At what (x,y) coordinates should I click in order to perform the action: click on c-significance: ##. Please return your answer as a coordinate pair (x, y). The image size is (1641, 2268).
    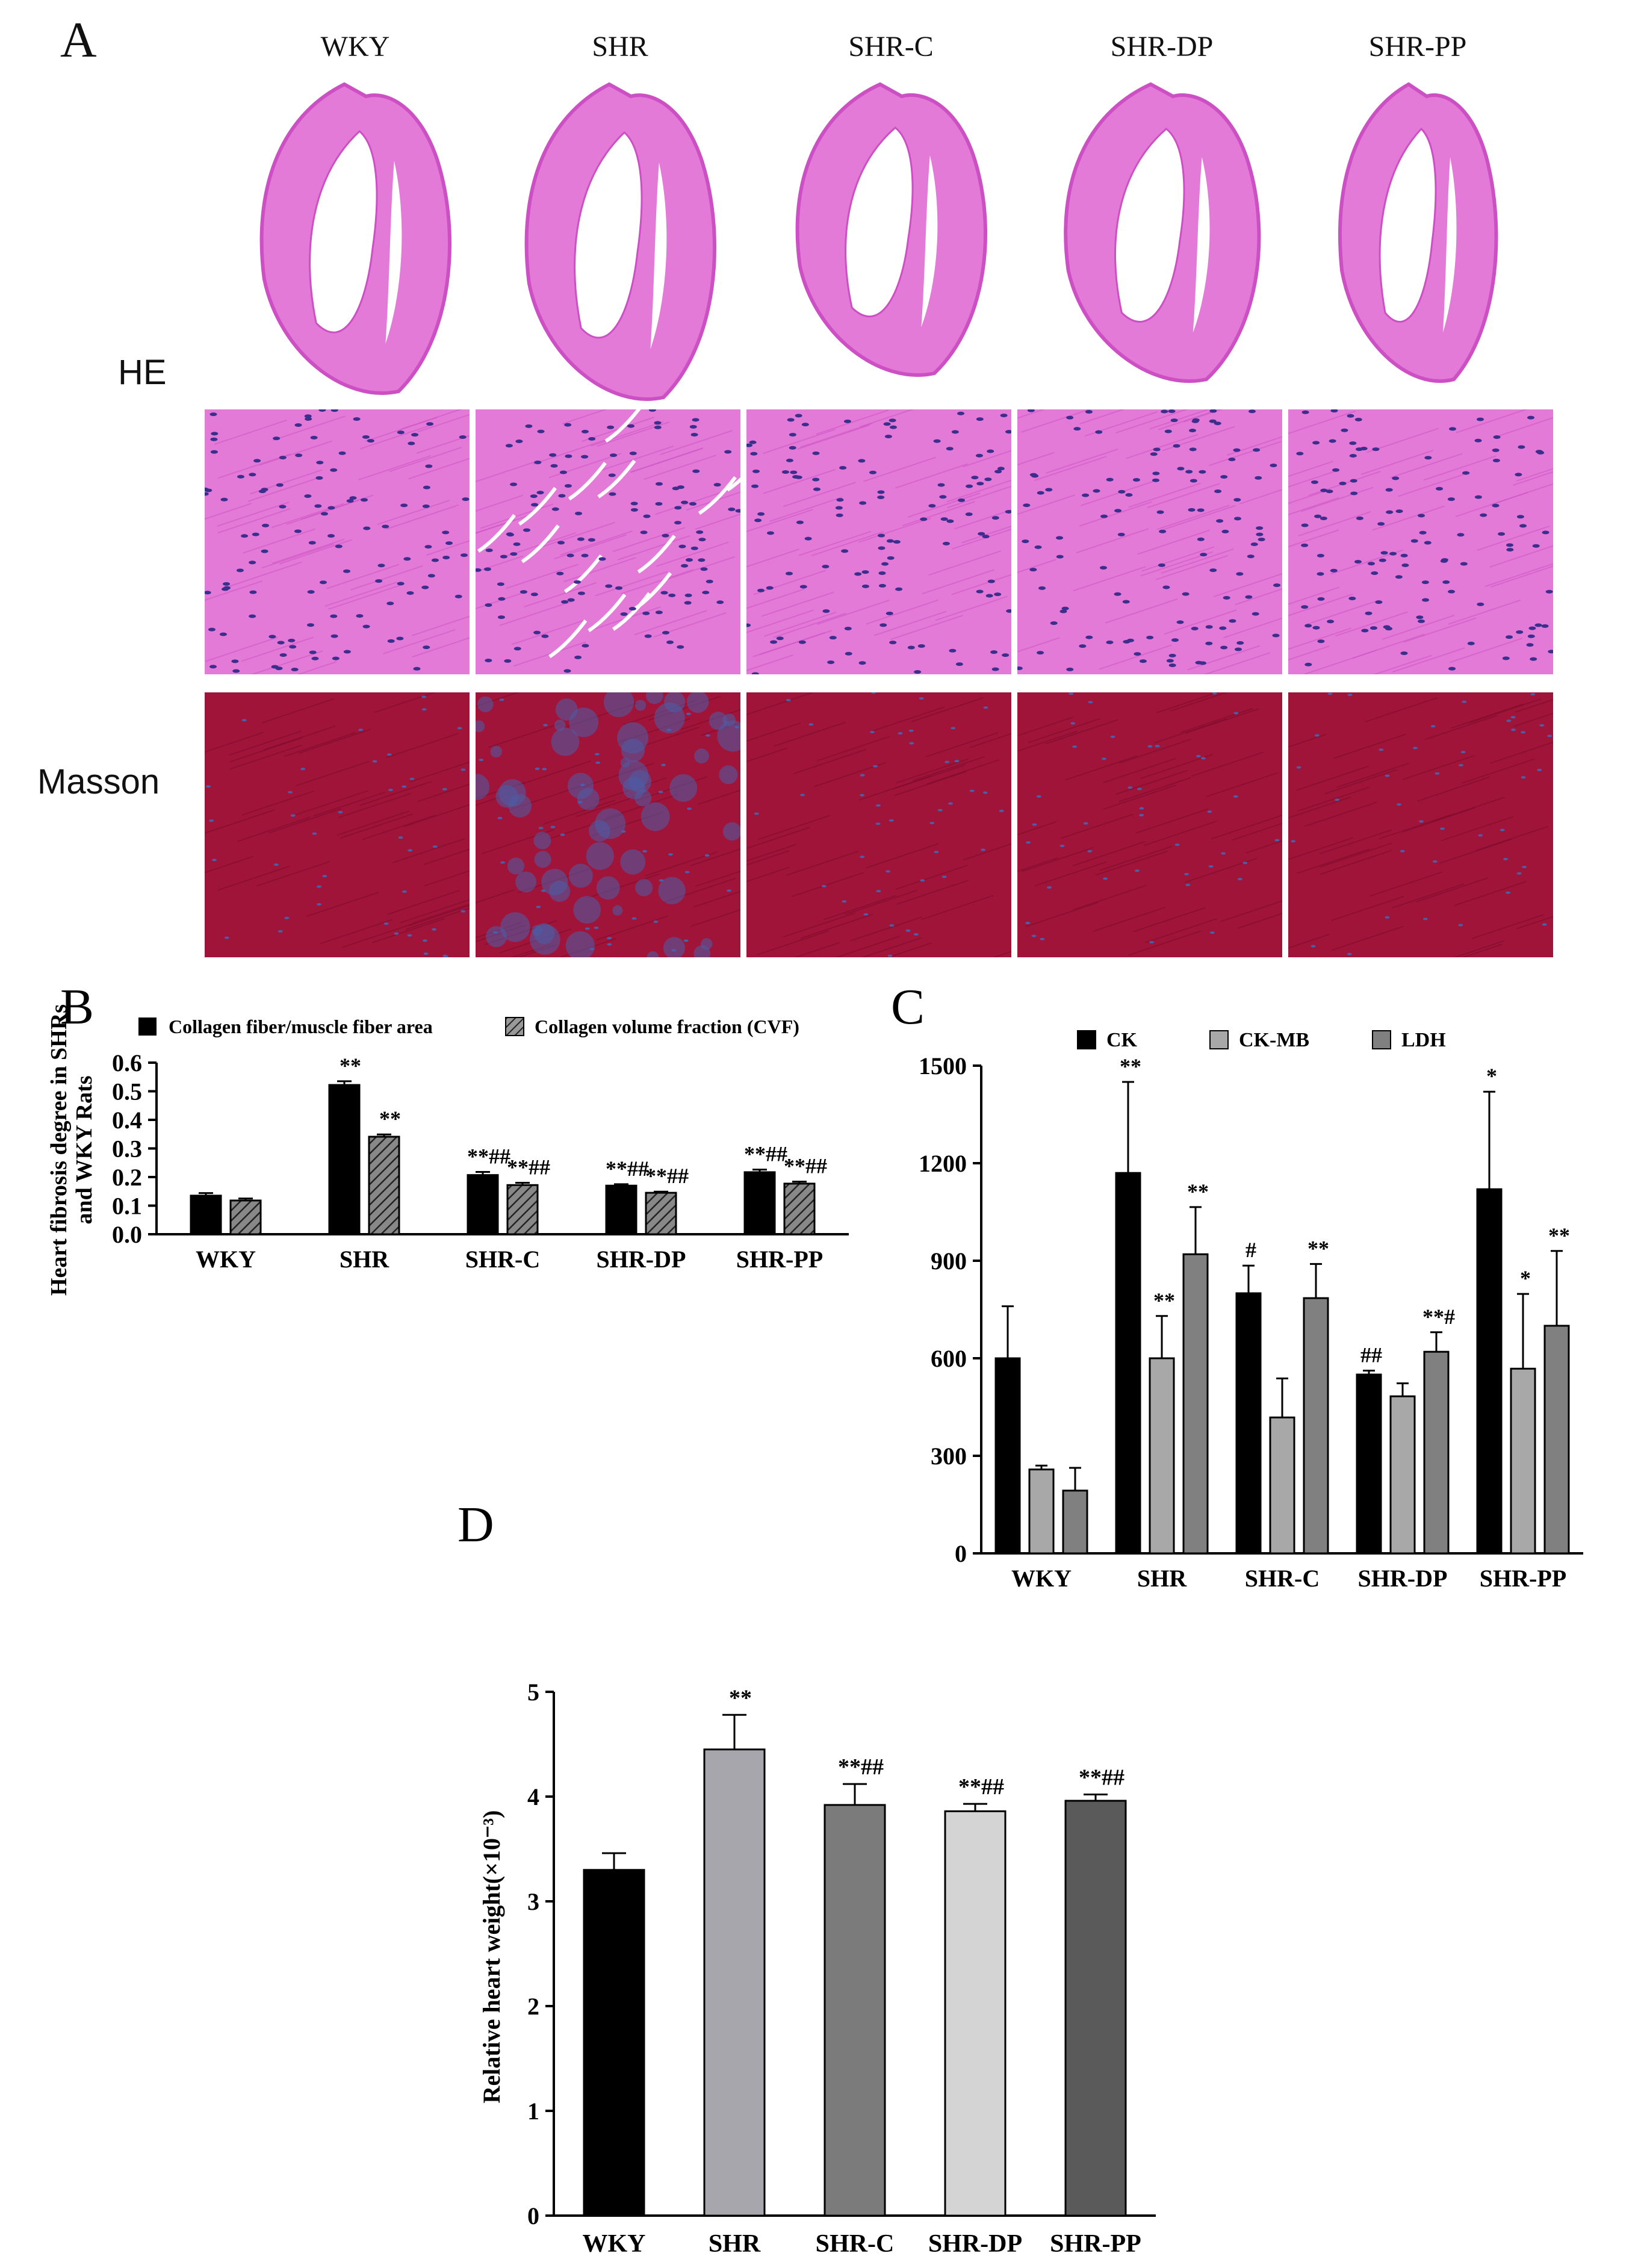
    Looking at the image, I should click on (1371, 1355).